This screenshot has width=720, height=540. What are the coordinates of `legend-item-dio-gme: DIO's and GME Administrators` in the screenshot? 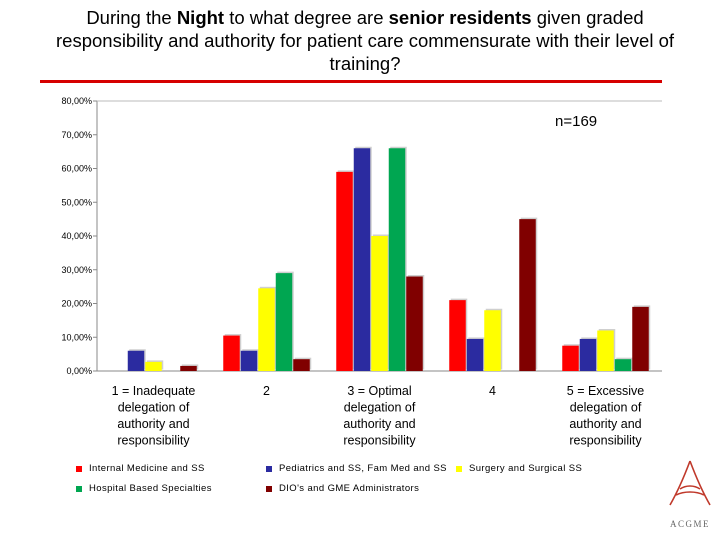 It's located at (342, 488).